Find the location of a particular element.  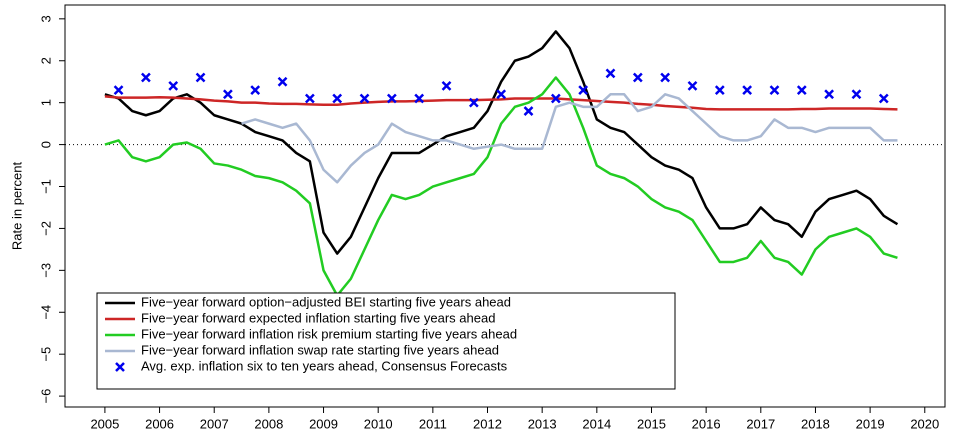

x-tick-label: 2014 is located at coordinates (596, 423).